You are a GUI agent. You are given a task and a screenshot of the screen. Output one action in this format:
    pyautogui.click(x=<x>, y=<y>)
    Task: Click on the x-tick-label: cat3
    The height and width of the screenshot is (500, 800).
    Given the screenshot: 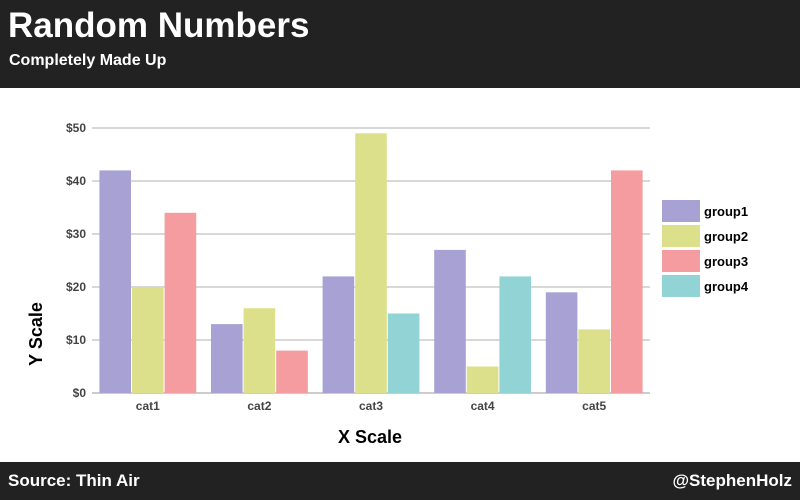 What is the action you would take?
    pyautogui.click(x=371, y=406)
    